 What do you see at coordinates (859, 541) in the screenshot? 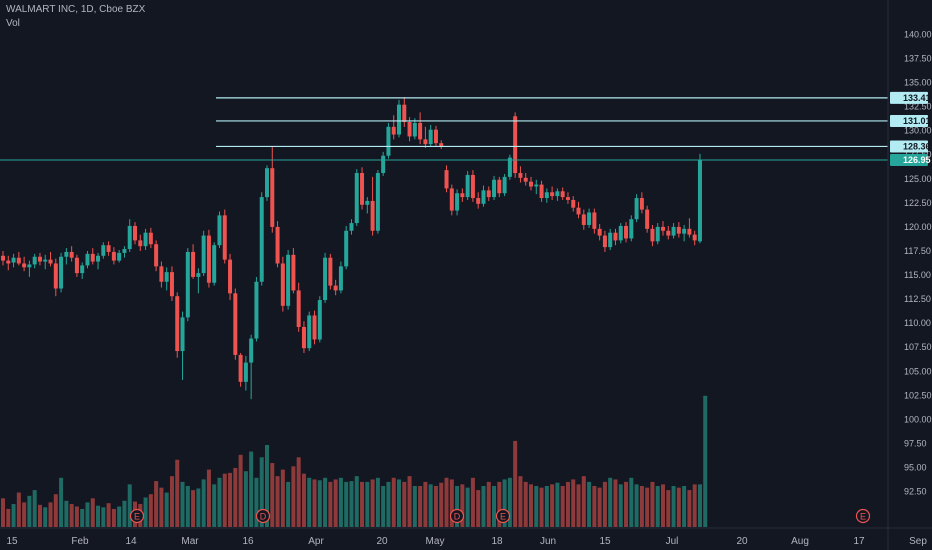
I see `time-tick-label: 17` at bounding box center [859, 541].